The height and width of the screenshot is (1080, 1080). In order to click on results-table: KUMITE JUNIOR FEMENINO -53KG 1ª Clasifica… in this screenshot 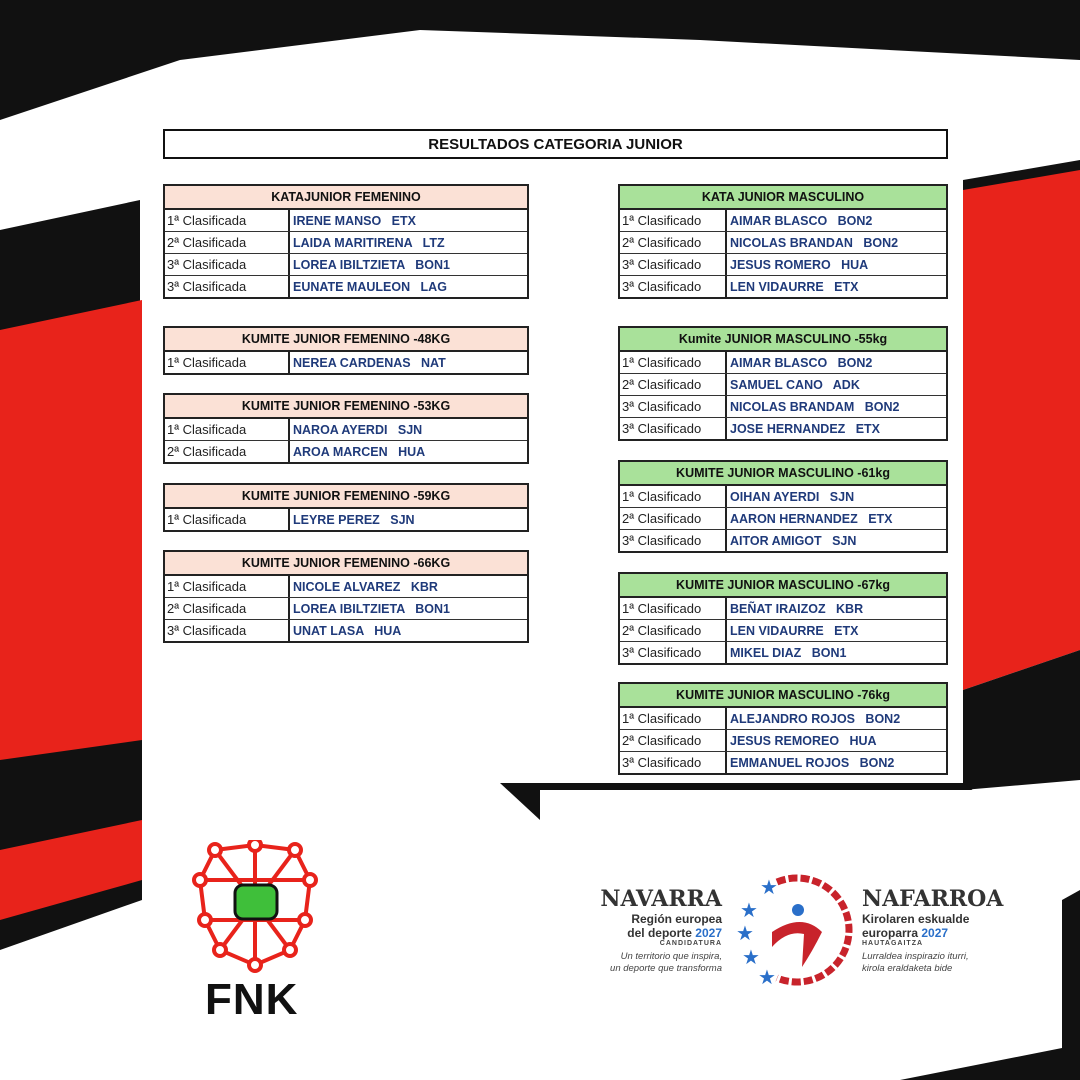, I will do `click(346, 428)`.